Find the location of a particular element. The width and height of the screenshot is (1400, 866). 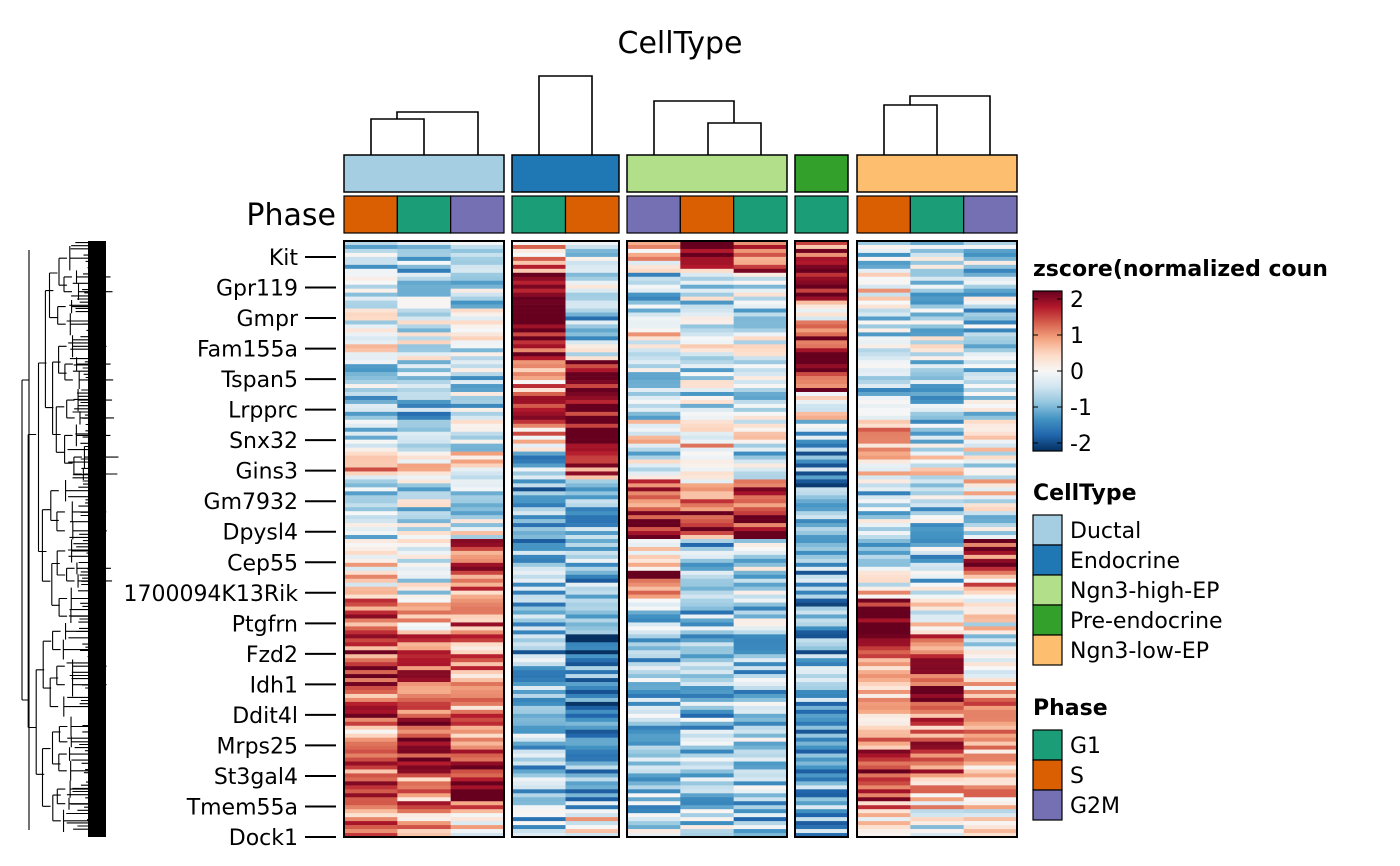

heatmap-column is located at coordinates (592, 539).